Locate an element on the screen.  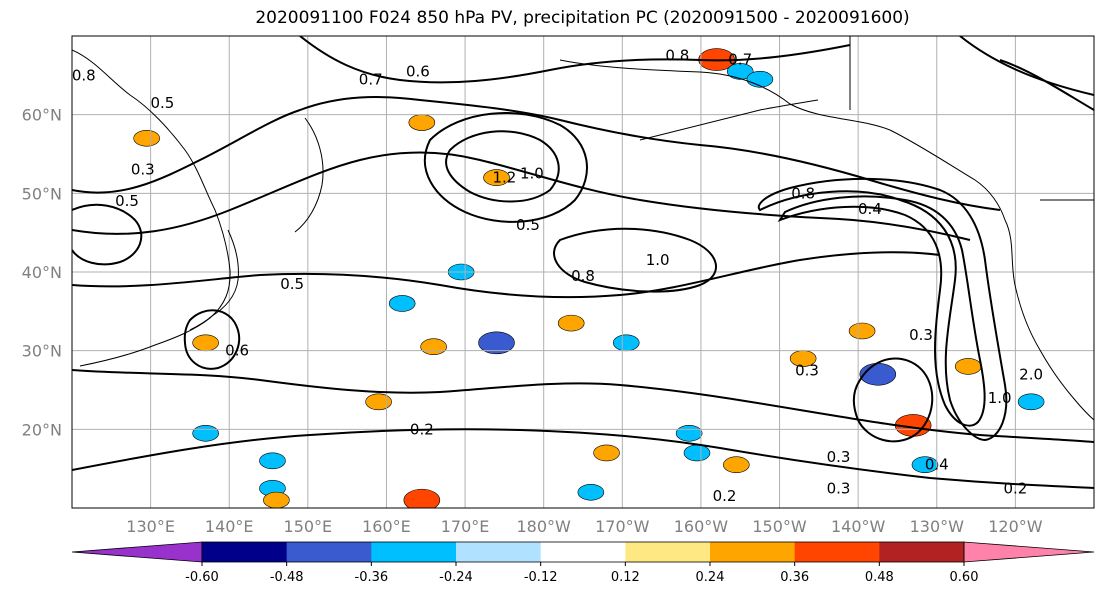
colorbar-extend-low is located at coordinates (137, 552).